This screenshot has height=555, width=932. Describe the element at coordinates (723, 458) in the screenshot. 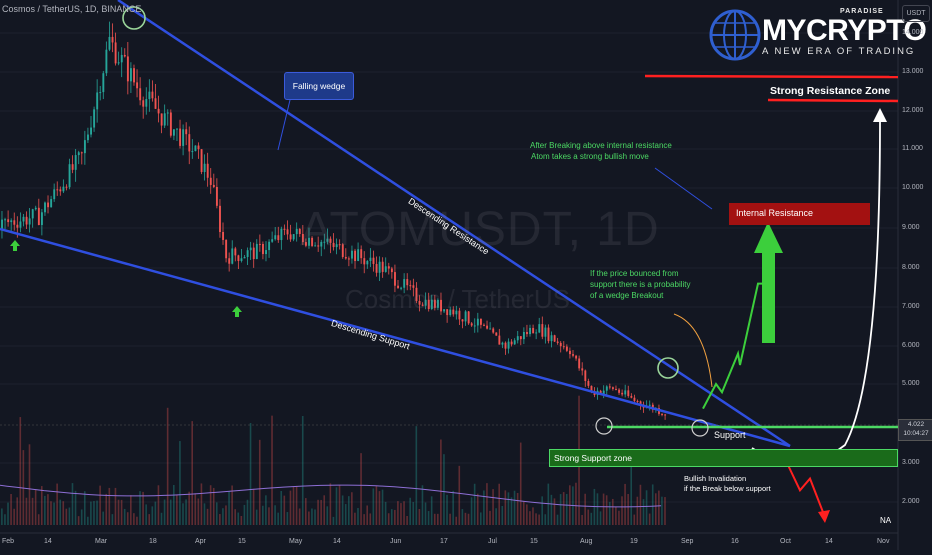

I see `strong-support-zone: Strong Support zone` at that location.